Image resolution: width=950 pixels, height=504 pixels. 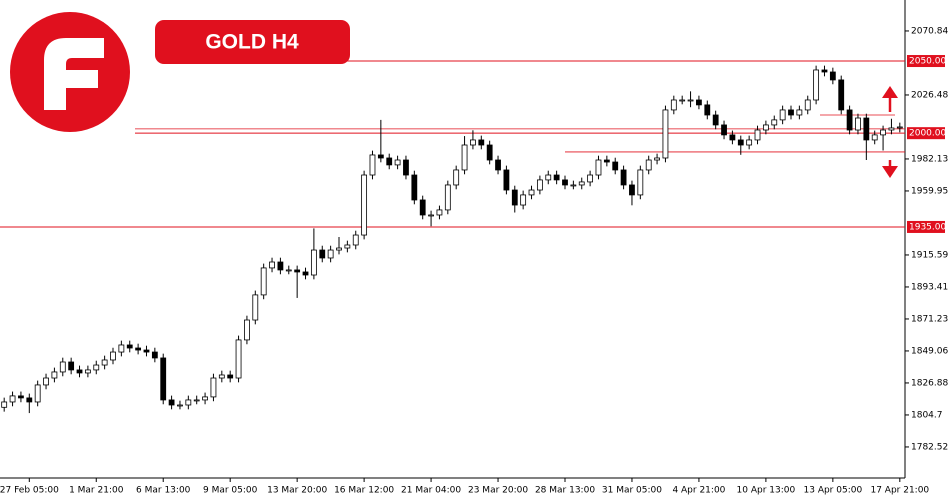 I want to click on x-tick-label: 27 Feb 05:00, so click(x=29, y=491).